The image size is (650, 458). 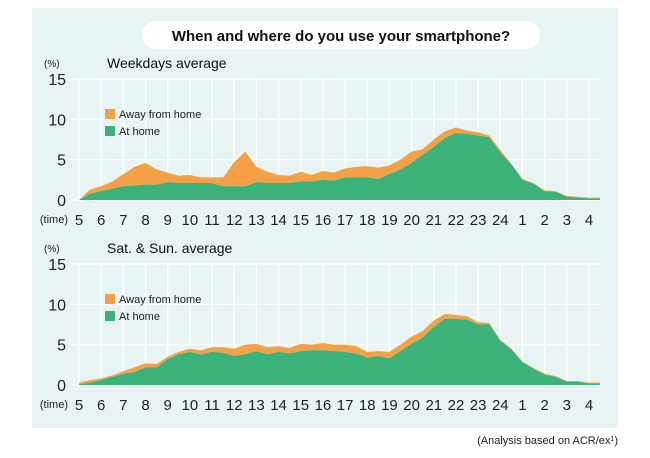 What do you see at coordinates (547, 441) in the screenshot?
I see `footnote: (Analysis based on ACR/ex1)` at bounding box center [547, 441].